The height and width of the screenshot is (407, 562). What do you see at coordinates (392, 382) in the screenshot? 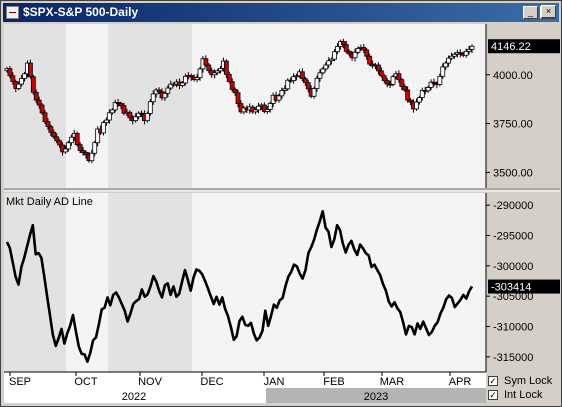
I see `month-label: MAR` at bounding box center [392, 382].